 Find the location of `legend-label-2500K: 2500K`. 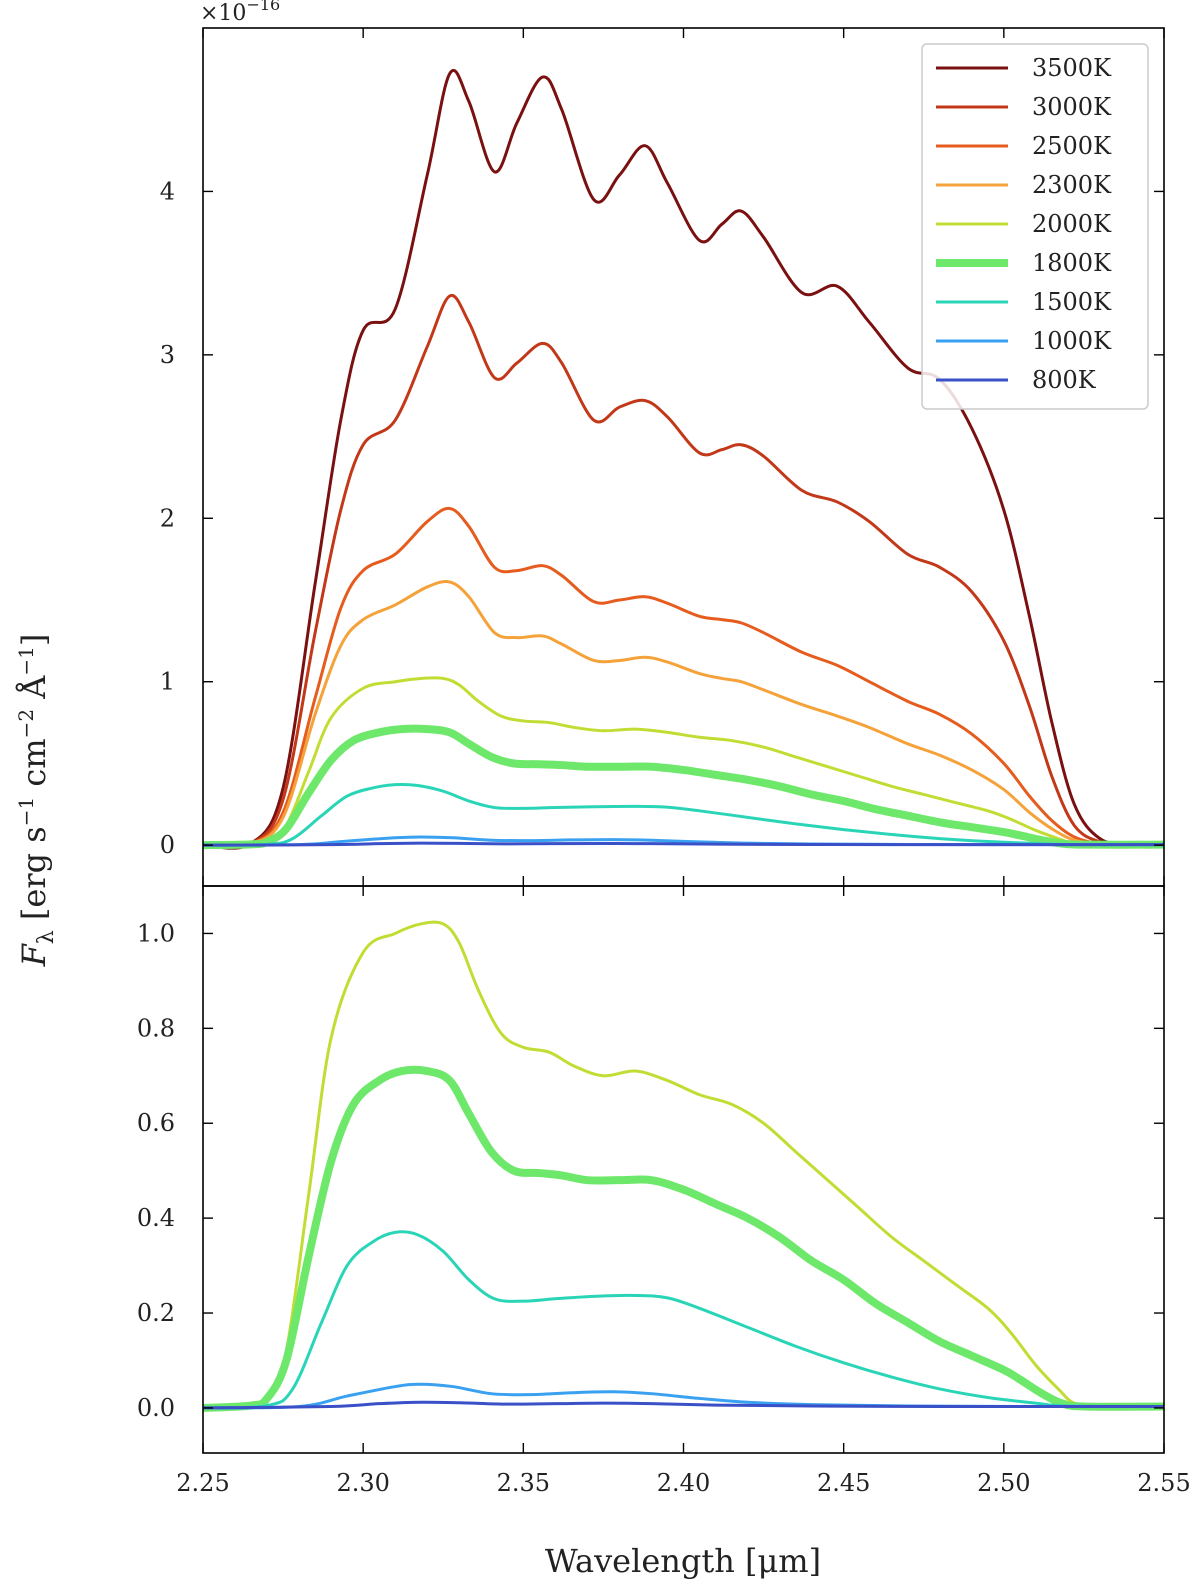

legend-label-2500K: 2500K is located at coordinates (1072, 146).